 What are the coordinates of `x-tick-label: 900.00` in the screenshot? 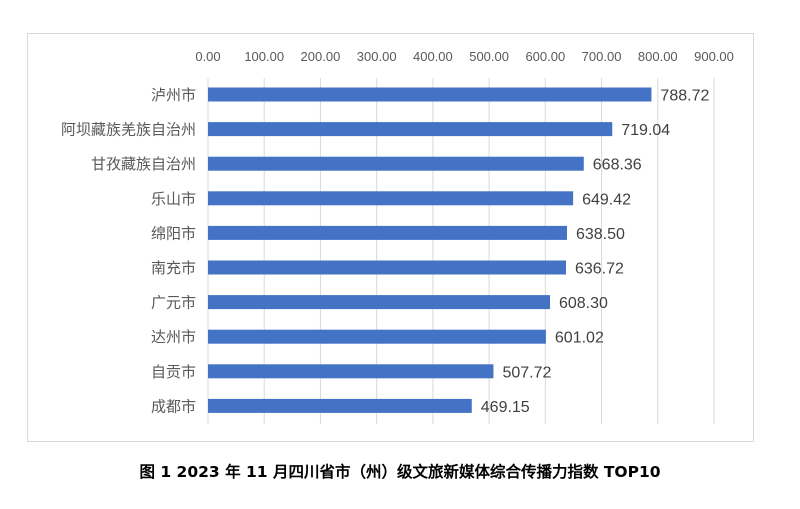 It's located at (714, 56).